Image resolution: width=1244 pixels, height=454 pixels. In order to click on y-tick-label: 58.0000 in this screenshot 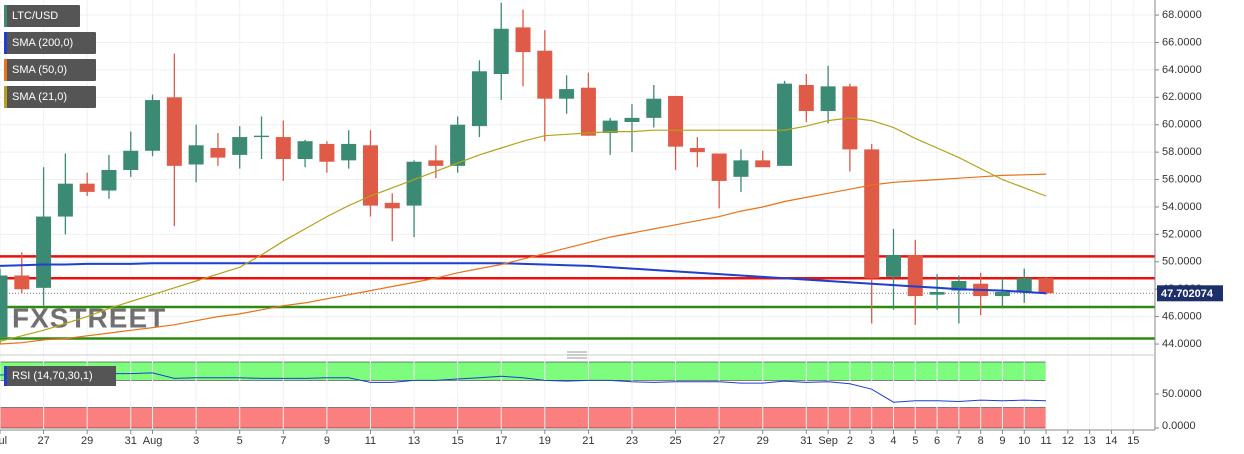, I will do `click(1182, 152)`.